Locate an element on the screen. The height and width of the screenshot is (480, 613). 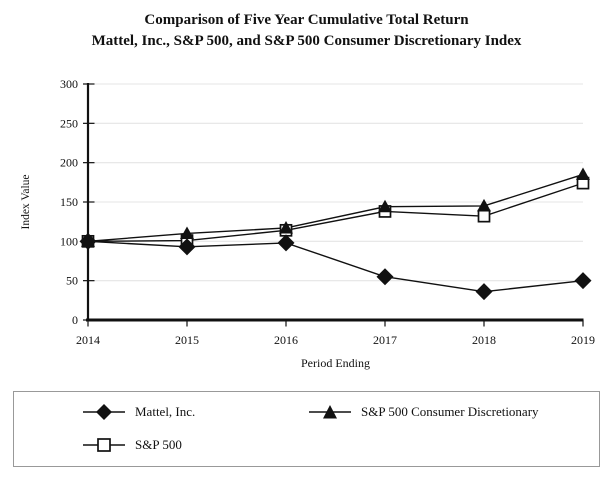
diamond-marker-icon is located at coordinates (104, 412).